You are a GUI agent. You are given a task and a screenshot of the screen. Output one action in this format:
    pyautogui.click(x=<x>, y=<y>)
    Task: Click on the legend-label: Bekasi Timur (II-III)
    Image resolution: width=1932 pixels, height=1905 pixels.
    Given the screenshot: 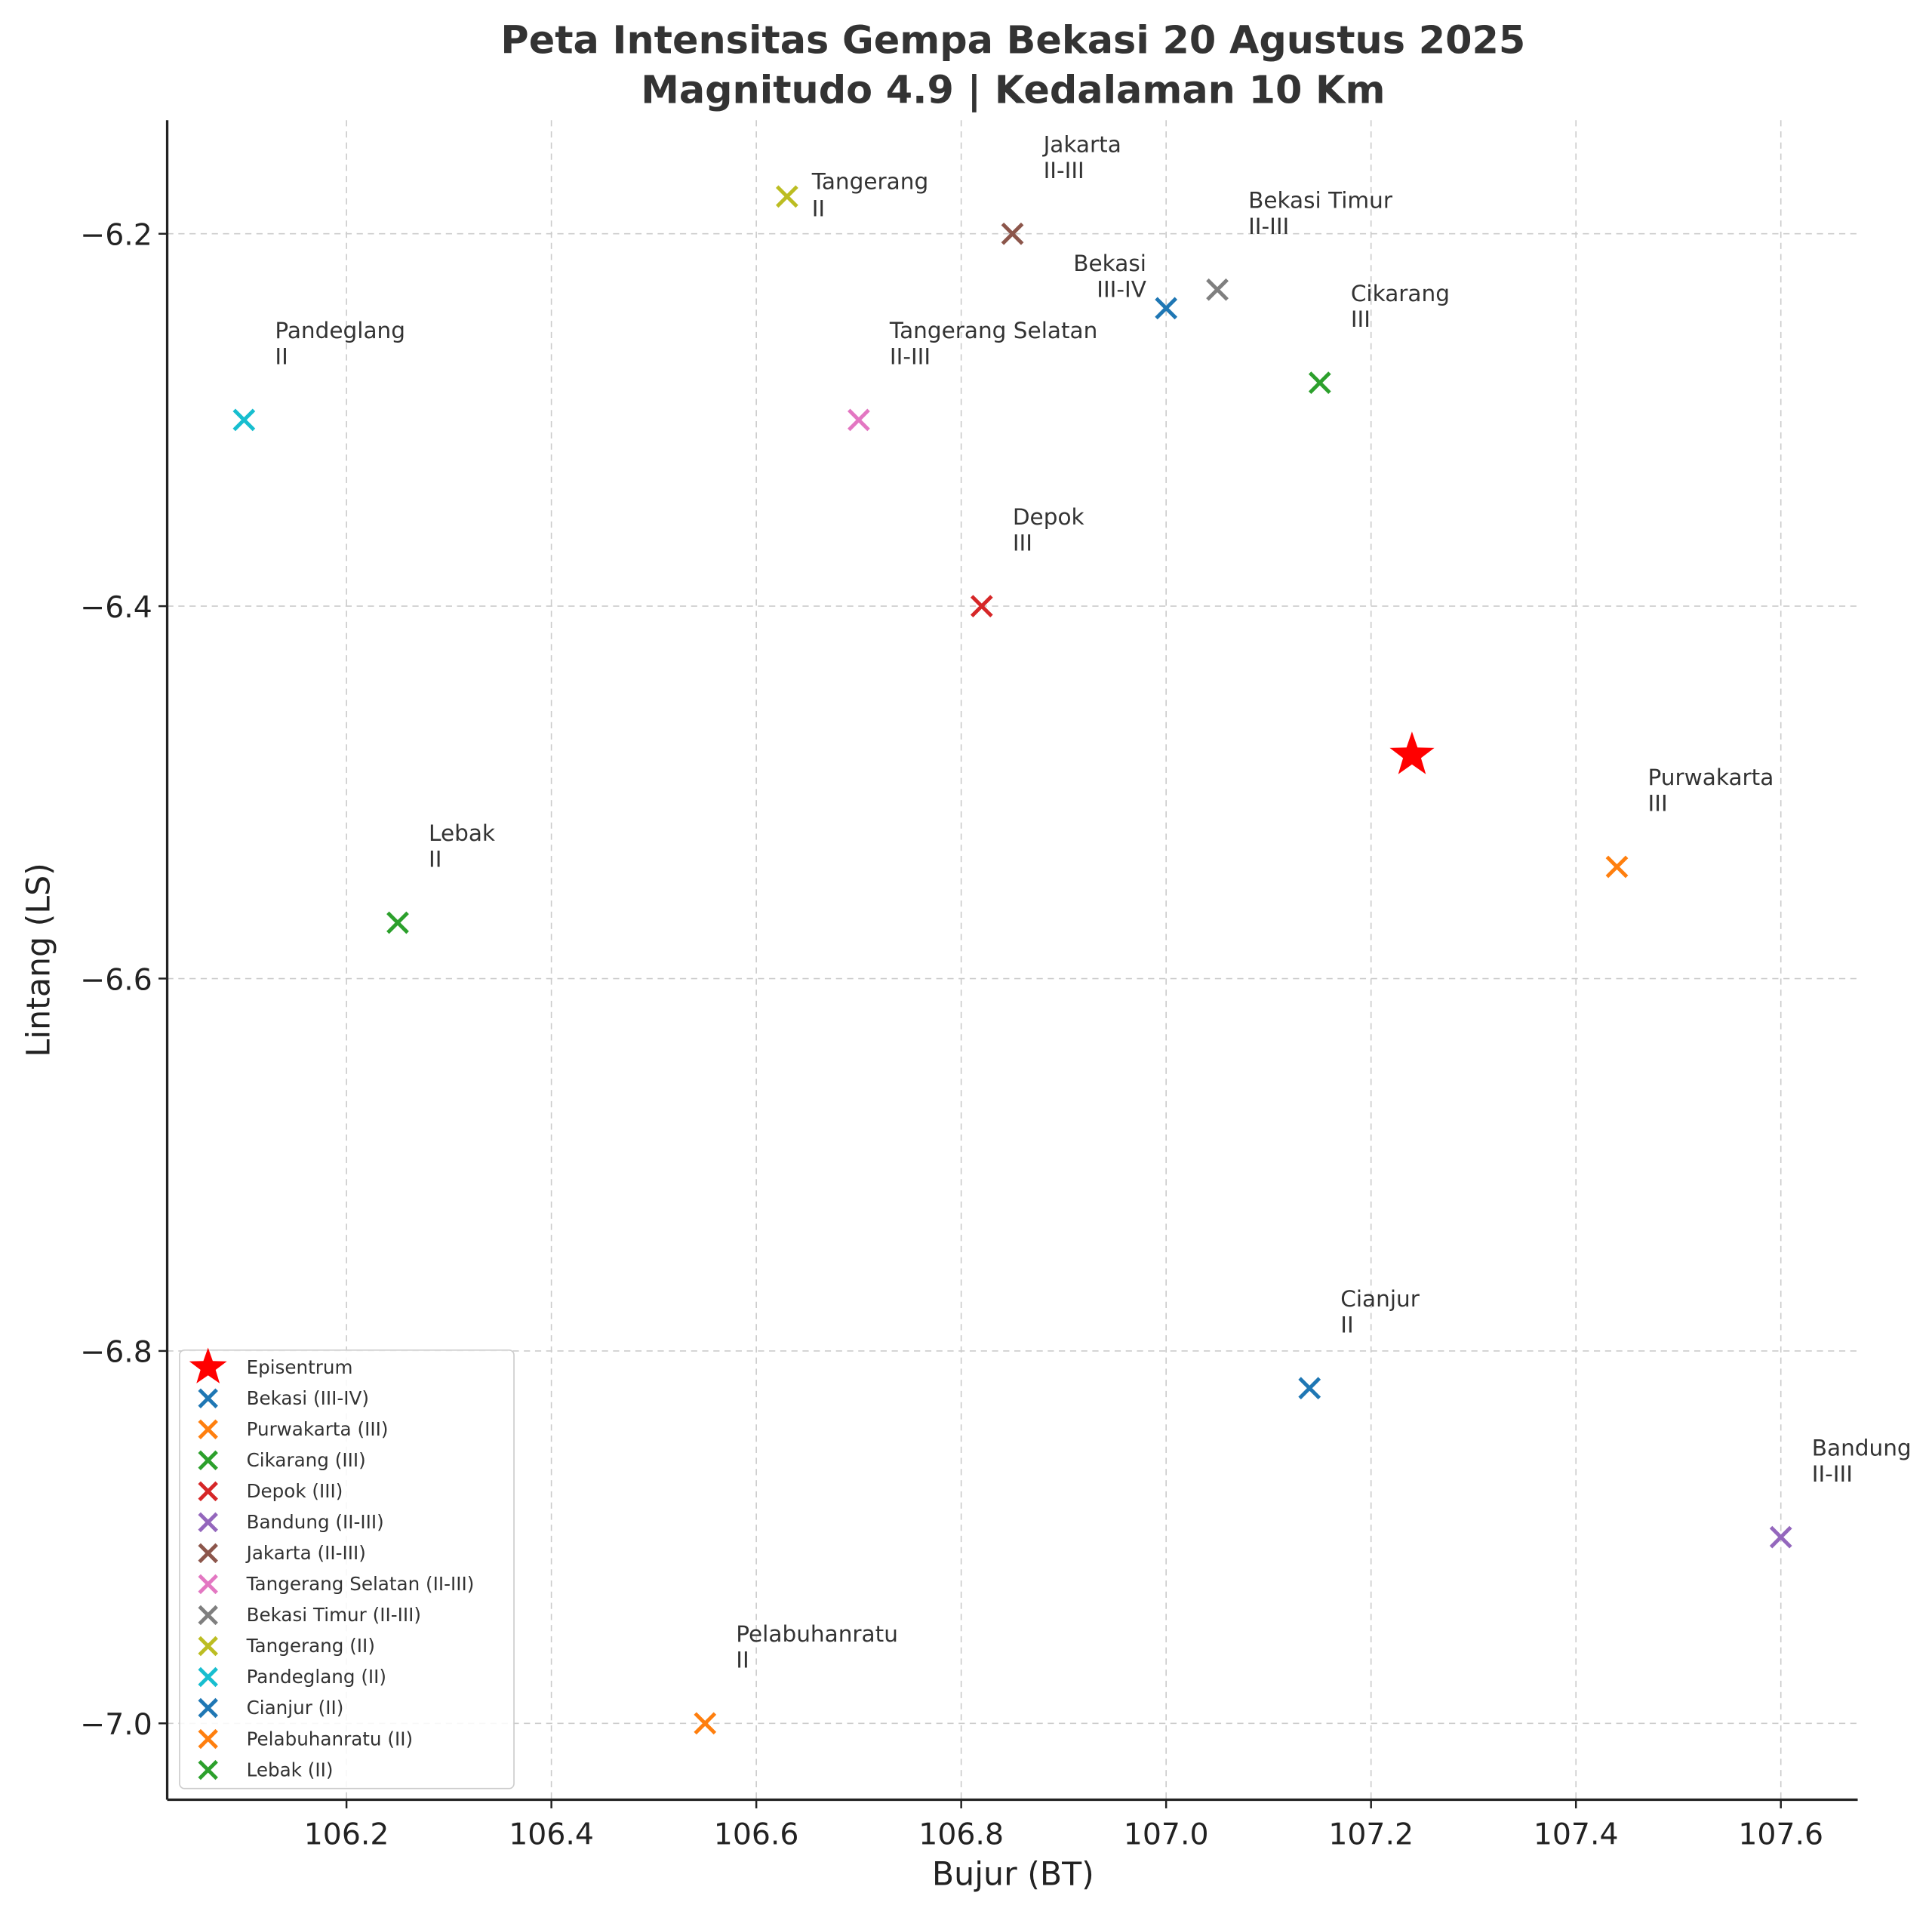 What is the action you would take?
    pyautogui.click(x=334, y=1615)
    